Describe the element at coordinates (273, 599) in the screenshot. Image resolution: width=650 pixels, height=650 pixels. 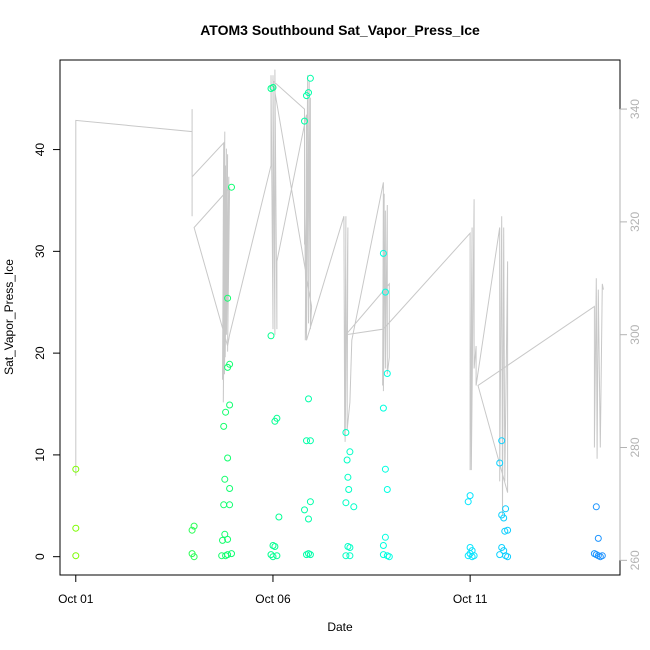
I see `x-tick-label: Oct 06` at that location.